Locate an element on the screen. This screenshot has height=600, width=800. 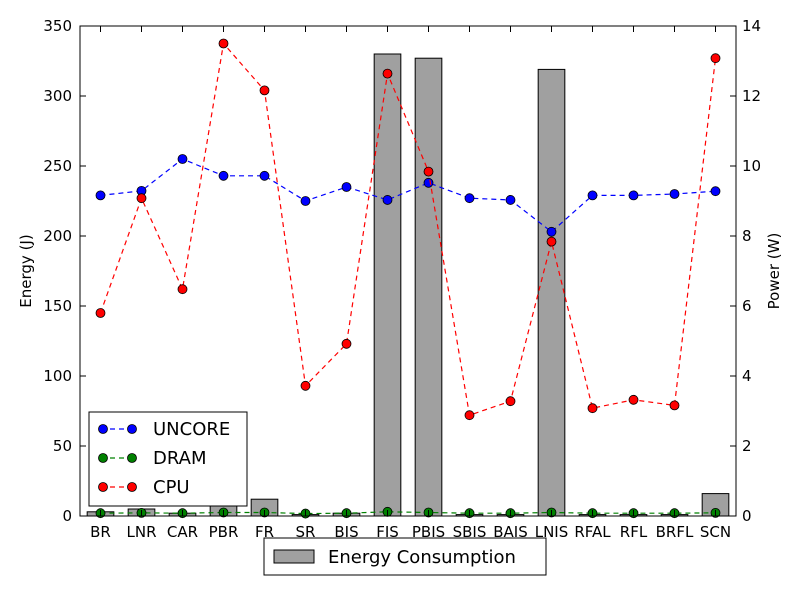
cpu-point-sbis is located at coordinates (469, 415).